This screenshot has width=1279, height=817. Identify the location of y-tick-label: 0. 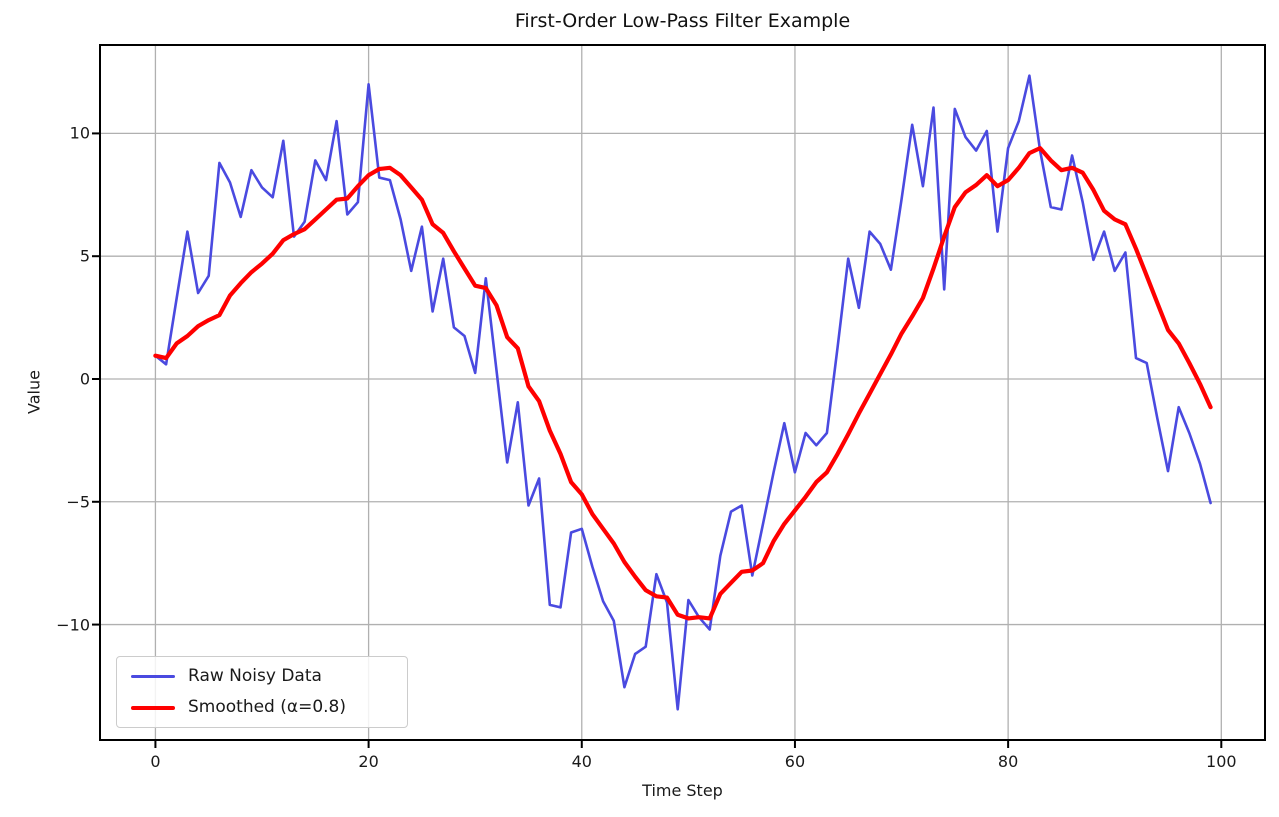
(84, 379).